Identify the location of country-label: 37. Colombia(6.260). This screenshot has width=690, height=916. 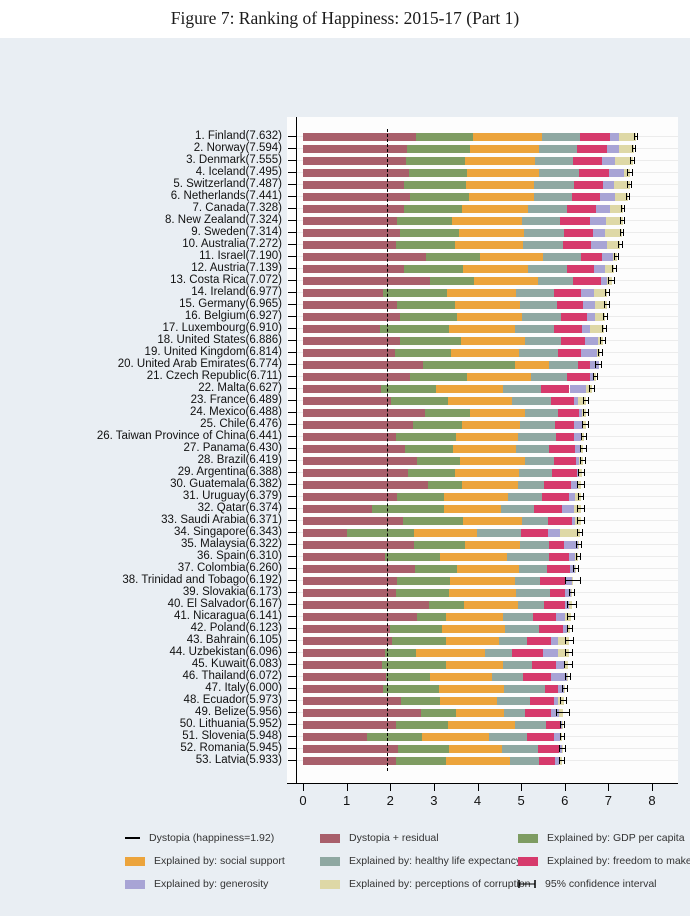
(229, 568).